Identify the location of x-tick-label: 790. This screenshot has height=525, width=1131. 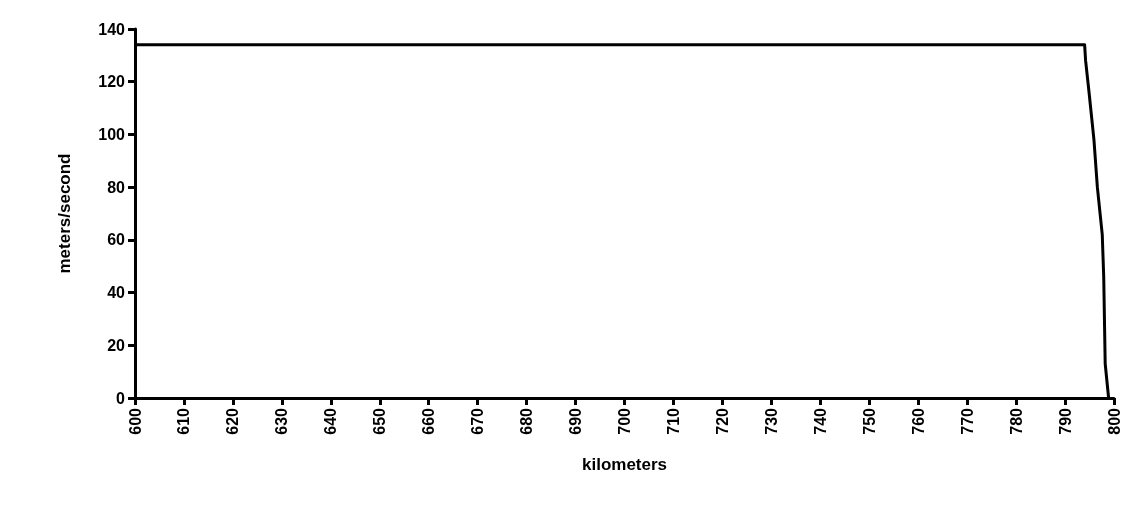
(1065, 421).